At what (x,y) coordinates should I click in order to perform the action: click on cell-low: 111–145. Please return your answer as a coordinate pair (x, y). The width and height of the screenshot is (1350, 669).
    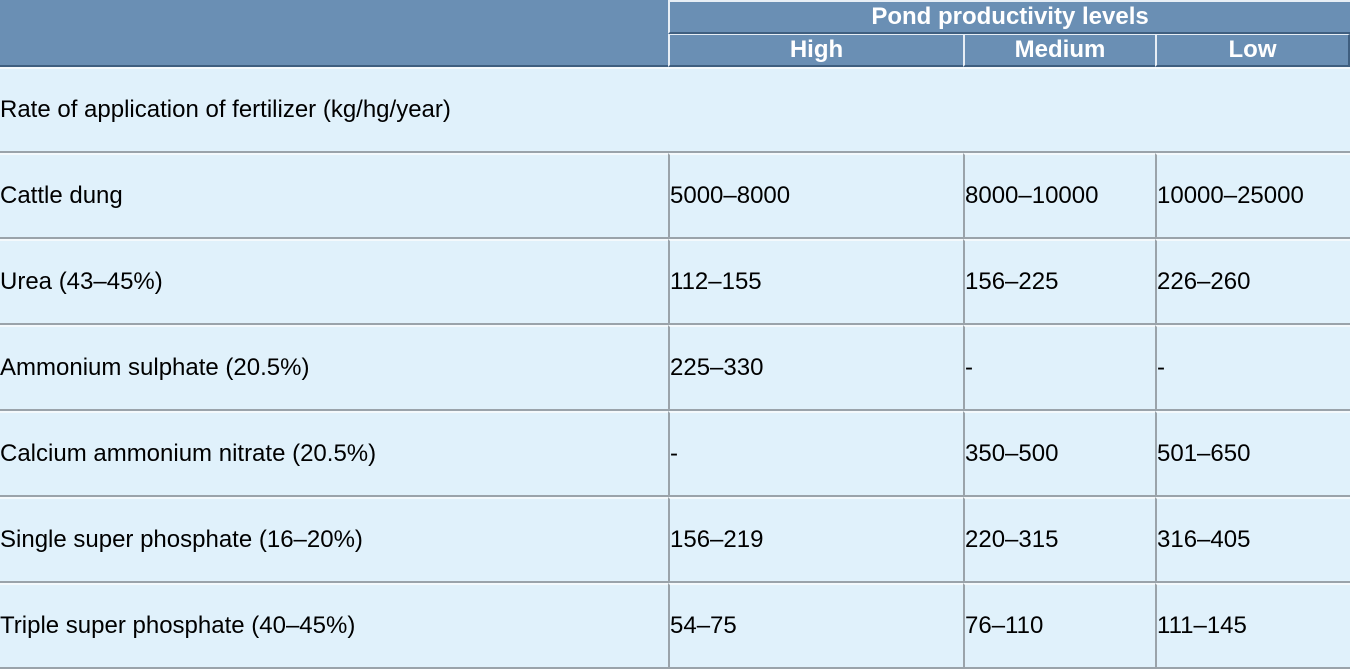
    Looking at the image, I should click on (1252, 626).